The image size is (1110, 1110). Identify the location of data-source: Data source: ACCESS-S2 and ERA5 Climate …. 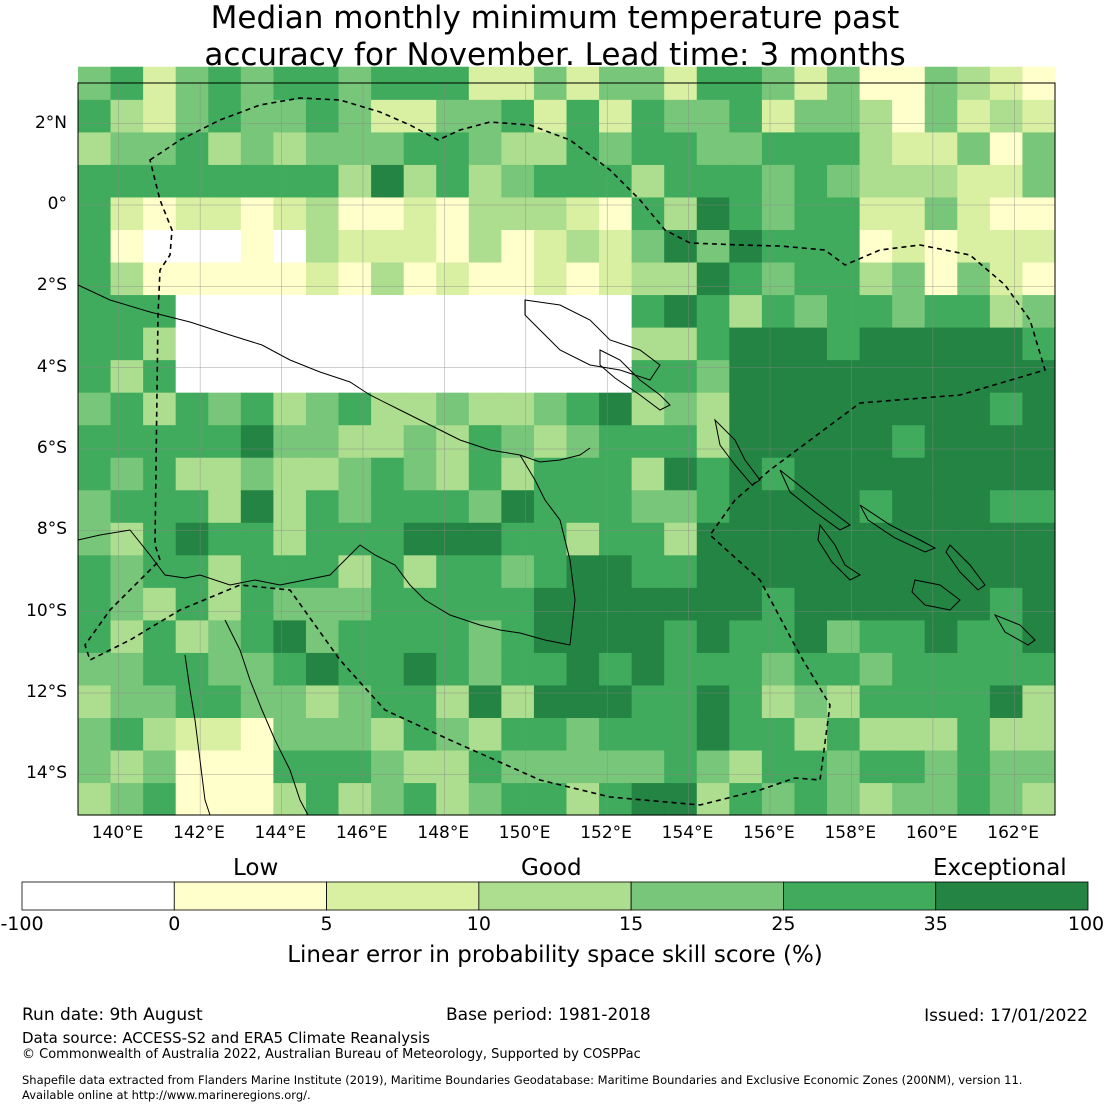
(226, 1038).